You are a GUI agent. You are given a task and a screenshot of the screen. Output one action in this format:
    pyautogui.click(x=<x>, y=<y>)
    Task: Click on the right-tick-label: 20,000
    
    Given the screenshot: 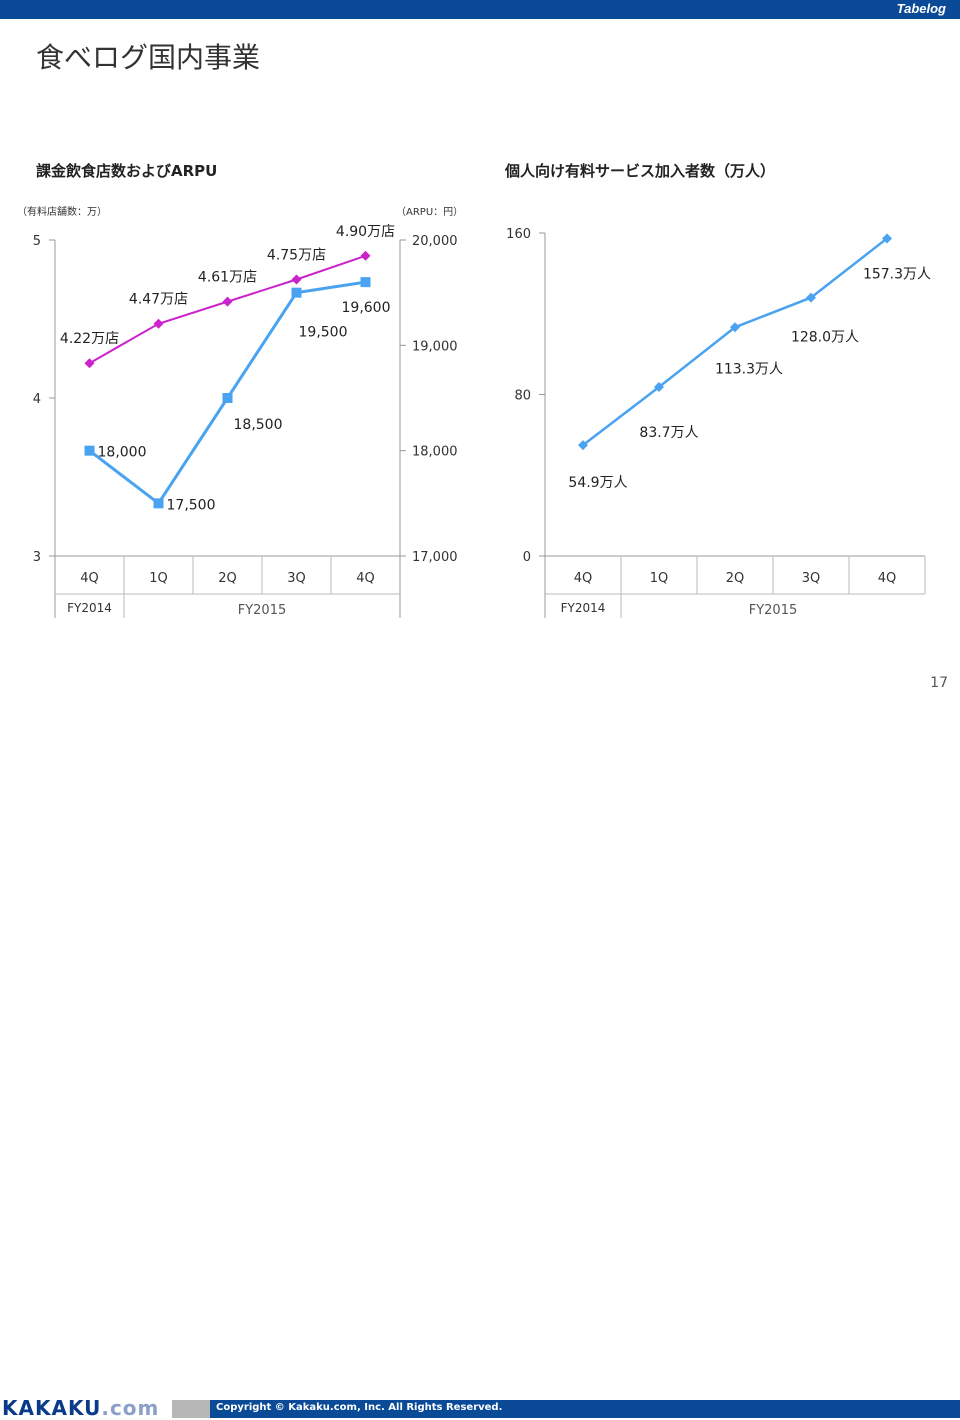 What is the action you would take?
    pyautogui.click(x=435, y=241)
    